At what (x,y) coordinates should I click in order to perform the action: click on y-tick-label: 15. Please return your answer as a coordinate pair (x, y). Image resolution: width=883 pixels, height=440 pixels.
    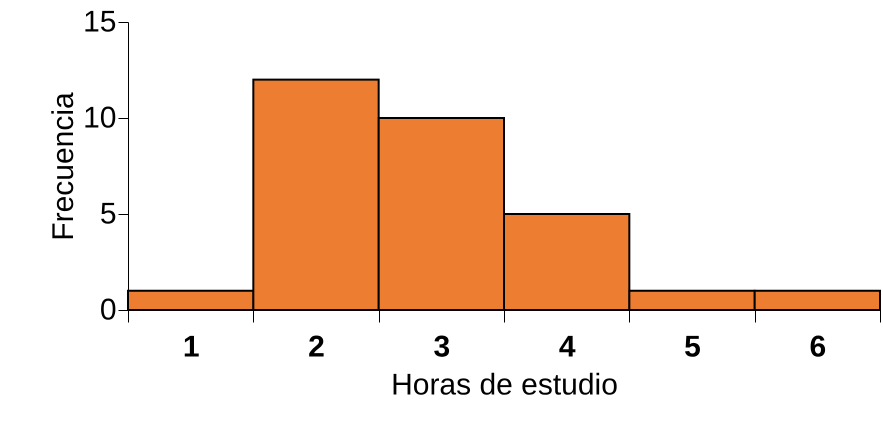
    Looking at the image, I should click on (99, 22).